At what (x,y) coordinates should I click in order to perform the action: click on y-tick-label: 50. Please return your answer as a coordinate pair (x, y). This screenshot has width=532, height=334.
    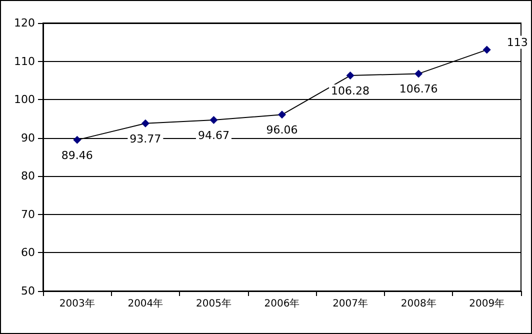
    Looking at the image, I should click on (28, 291).